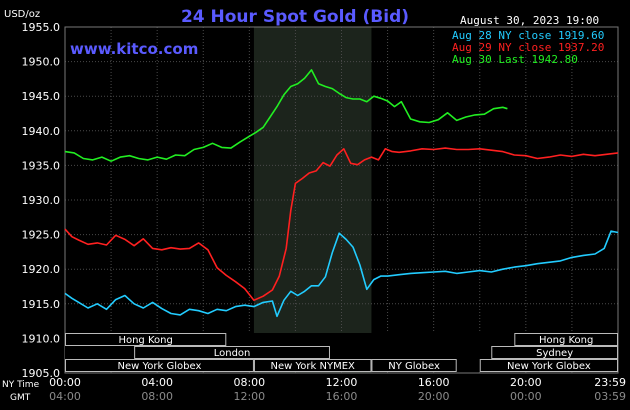 This screenshot has height=410, width=630. What do you see at coordinates (342, 382) in the screenshot?
I see `x-tick-label-ny: 12:00` at bounding box center [342, 382].